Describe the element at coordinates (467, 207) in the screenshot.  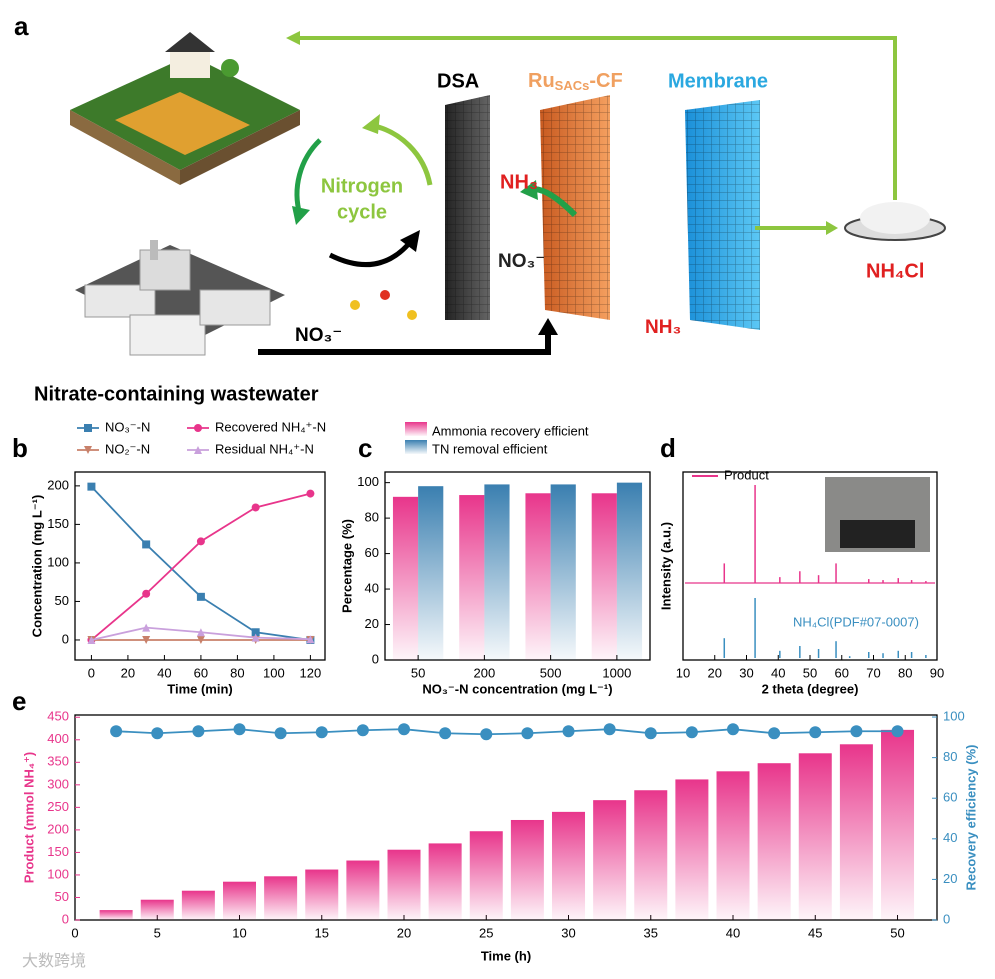
I see `dsa-mesh` at that location.